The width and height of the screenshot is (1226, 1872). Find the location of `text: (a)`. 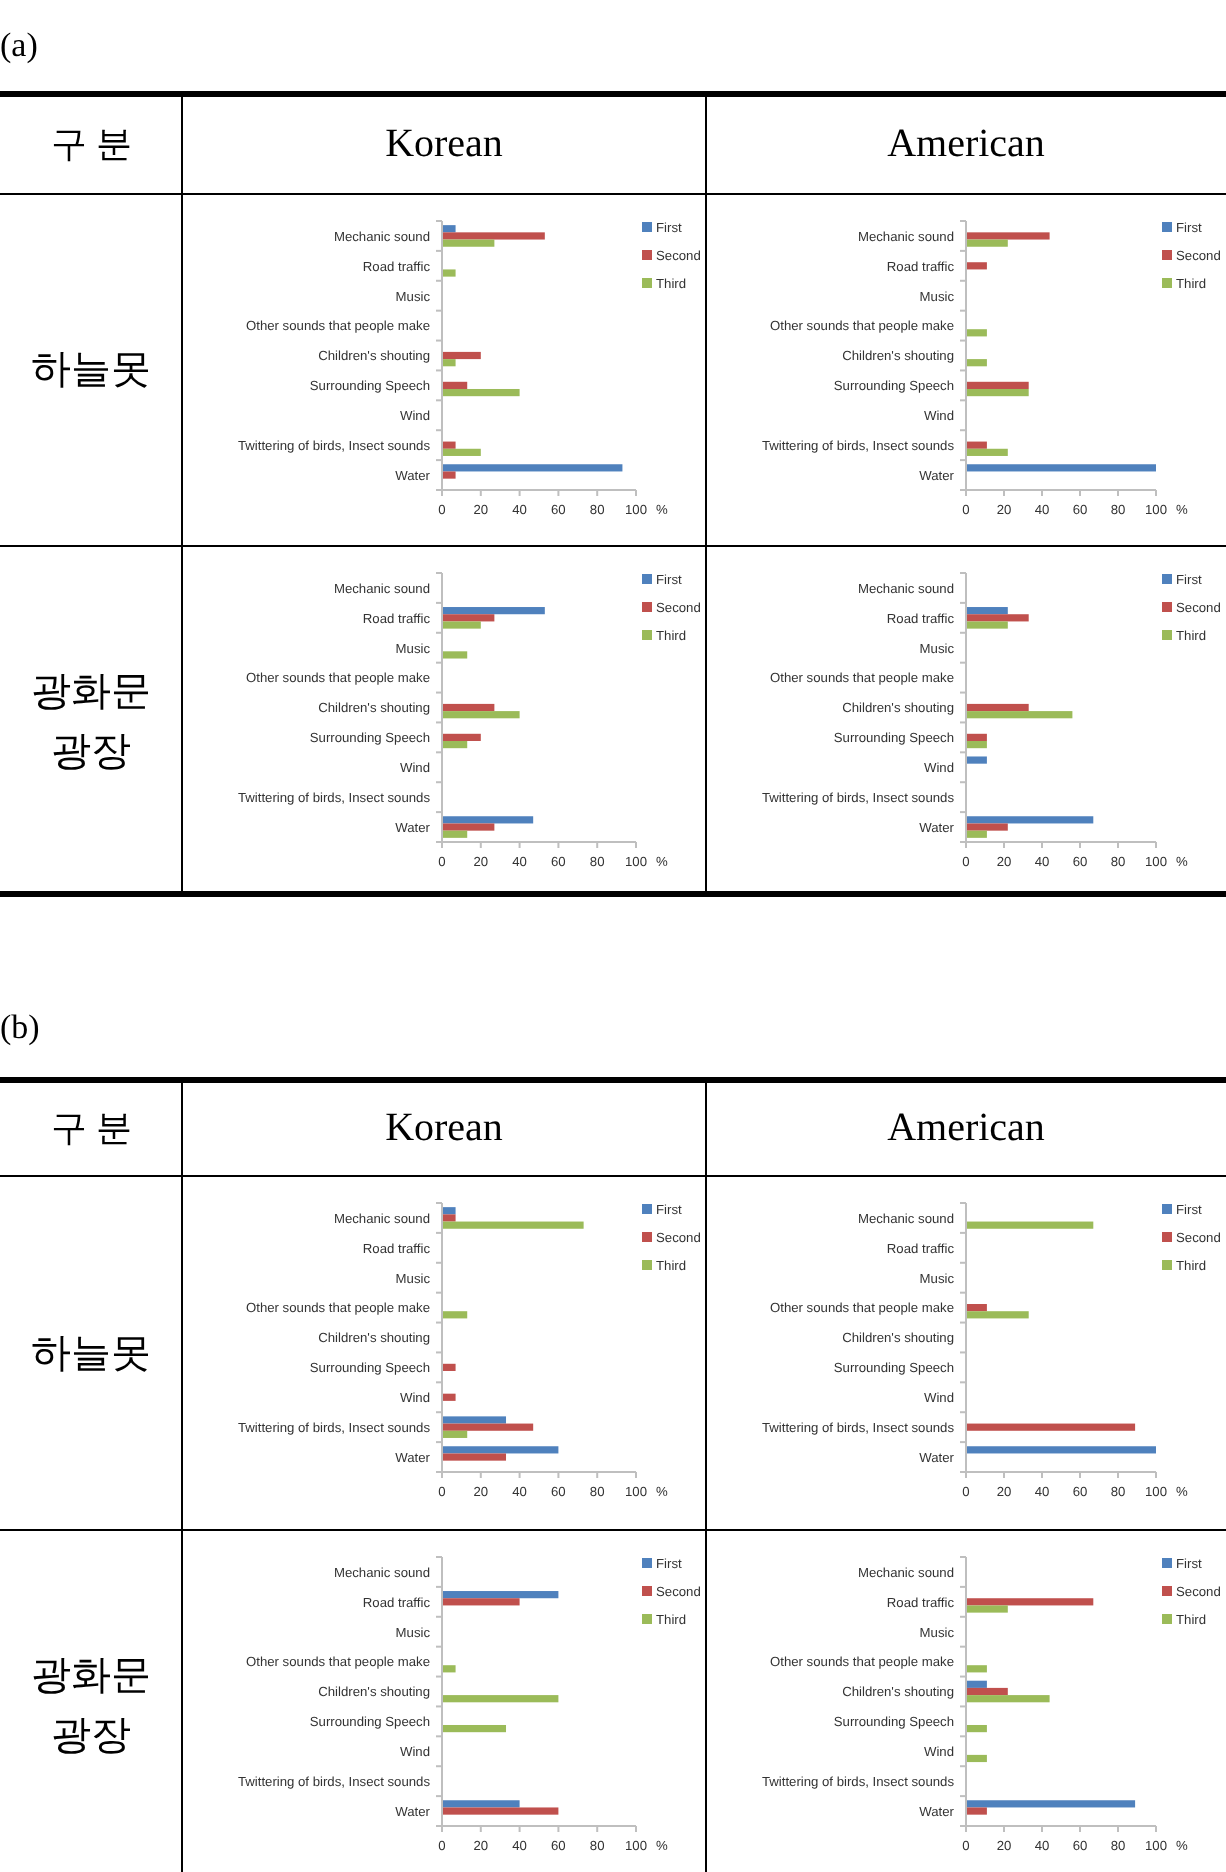

text: (a) is located at coordinates (20, 46).